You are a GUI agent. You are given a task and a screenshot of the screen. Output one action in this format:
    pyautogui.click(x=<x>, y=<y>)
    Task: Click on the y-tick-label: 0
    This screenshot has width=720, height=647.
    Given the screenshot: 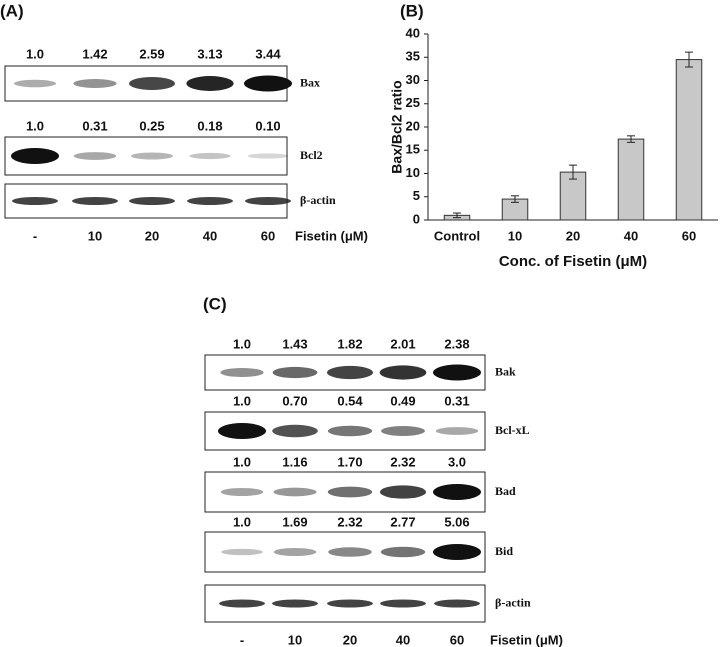 What is the action you would take?
    pyautogui.click(x=416, y=218)
    